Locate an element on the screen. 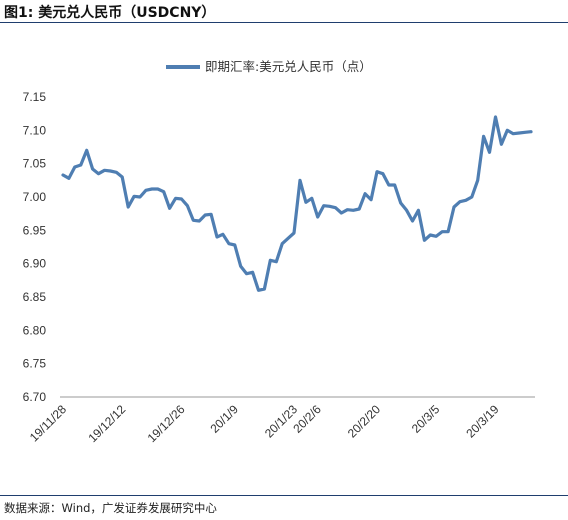 This screenshot has width=568, height=520. source-note: 数据来源：Wind，广发证券发展研究中心 is located at coordinates (110, 508).